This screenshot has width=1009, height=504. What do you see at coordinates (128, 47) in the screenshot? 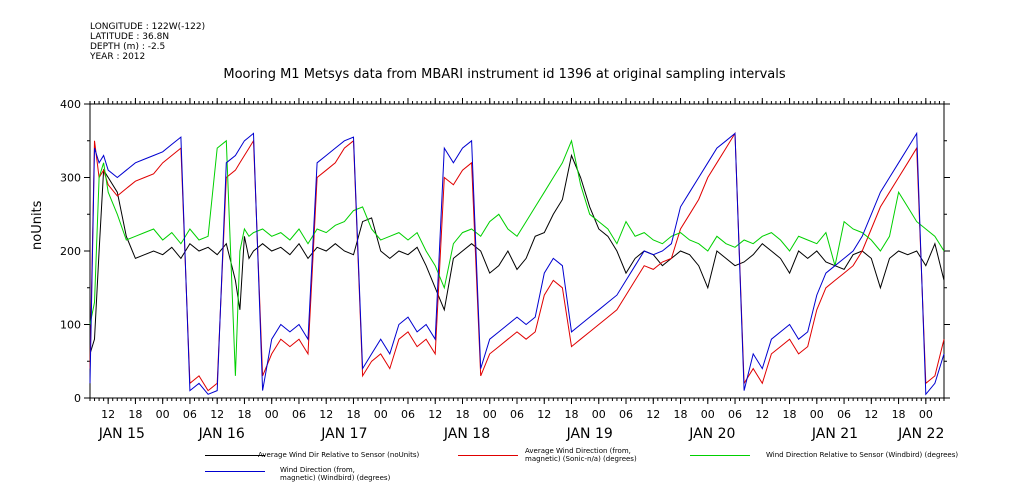
I see `depth-text: DEPTH (m) : -2.5` at bounding box center [128, 47].